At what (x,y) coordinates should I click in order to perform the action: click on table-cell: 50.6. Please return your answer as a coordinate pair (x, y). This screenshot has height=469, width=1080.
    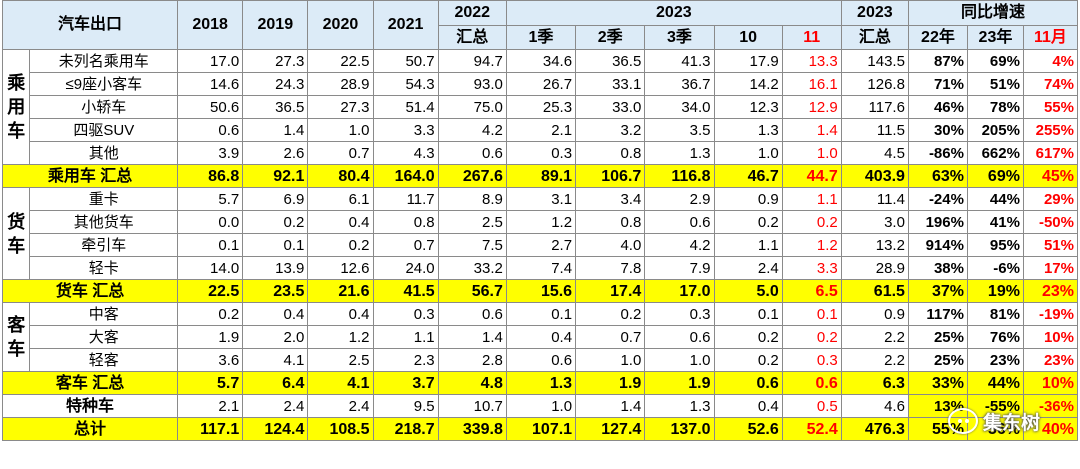
    Looking at the image, I should click on (210, 107).